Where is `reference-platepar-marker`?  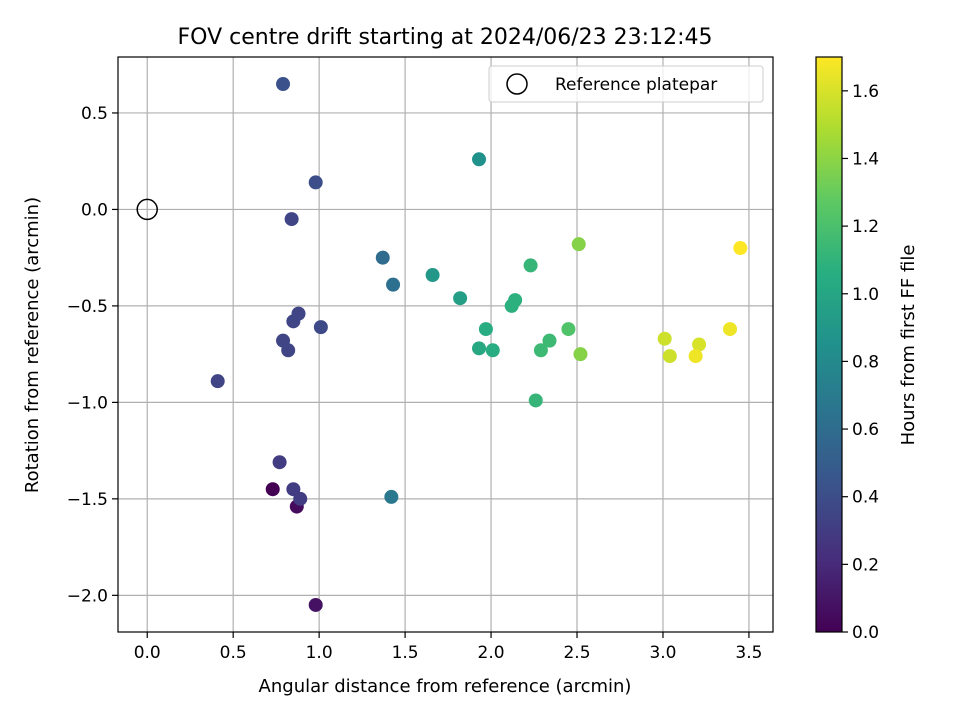 reference-platepar-marker is located at coordinates (147, 209).